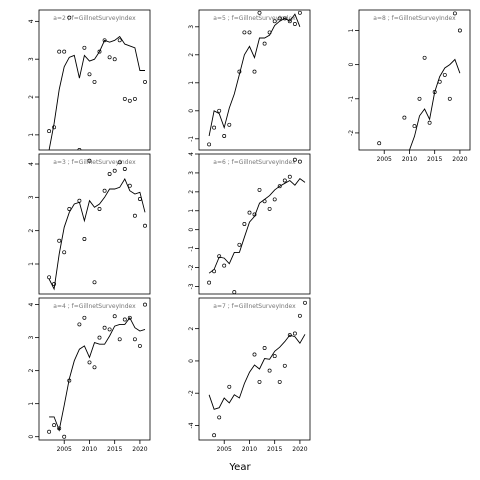  I want to click on y-axis: 0 1 2 3 4, so click(33, 371).